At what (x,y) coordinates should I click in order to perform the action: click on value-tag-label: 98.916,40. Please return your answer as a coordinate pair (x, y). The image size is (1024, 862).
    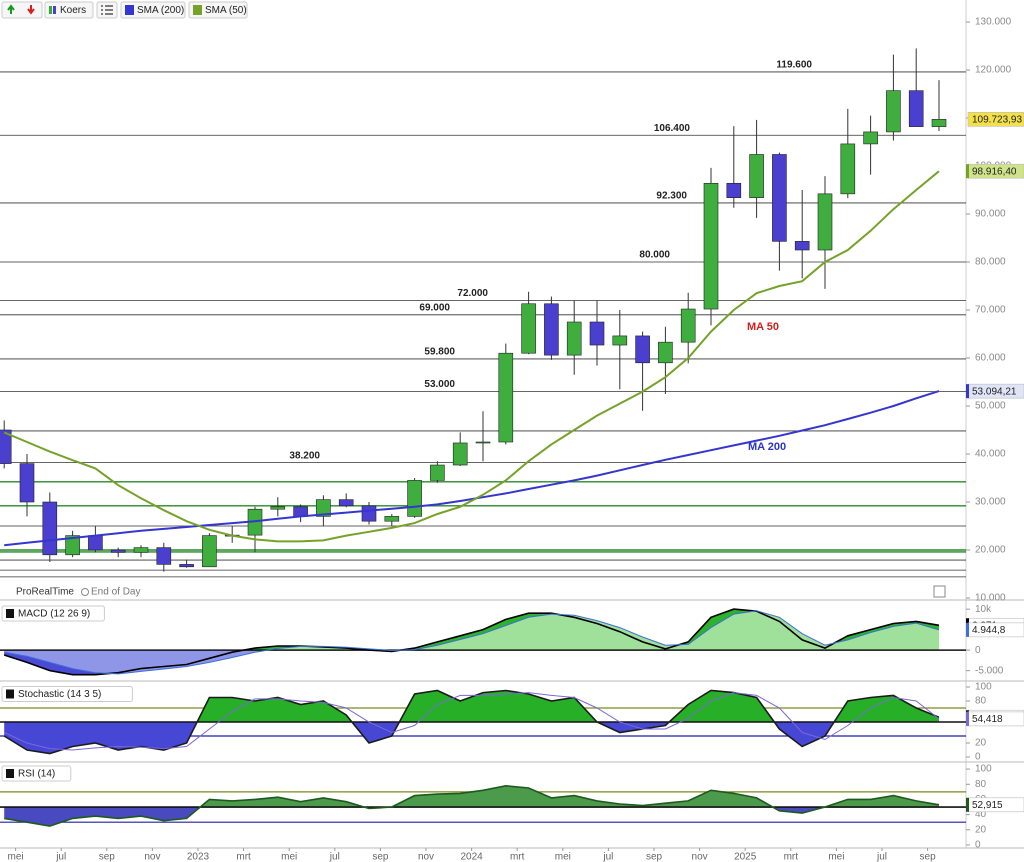
    Looking at the image, I should click on (994, 171).